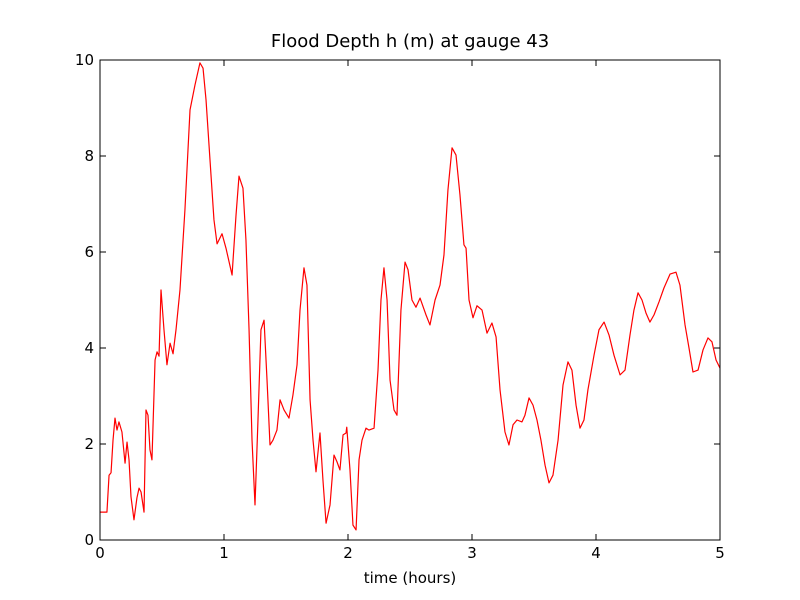 The image size is (800, 600). I want to click on x-tick-label: 0, so click(100, 553).